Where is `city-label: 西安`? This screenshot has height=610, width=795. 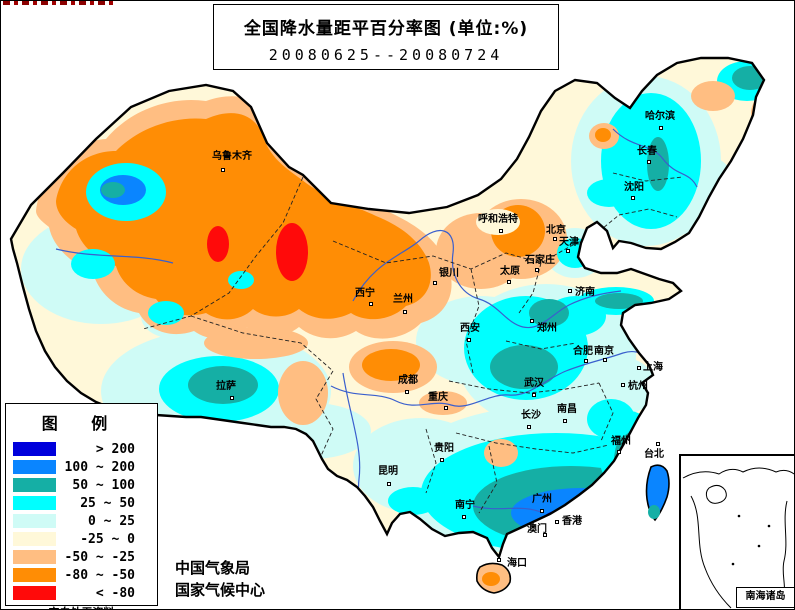 city-label: 西安 is located at coordinates (470, 328).